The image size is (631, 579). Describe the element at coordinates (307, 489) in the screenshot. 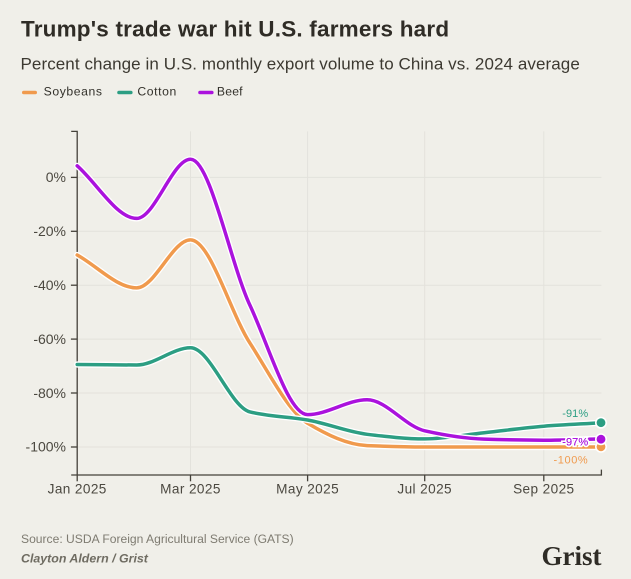

I see `svg-text: May 2025` at that location.